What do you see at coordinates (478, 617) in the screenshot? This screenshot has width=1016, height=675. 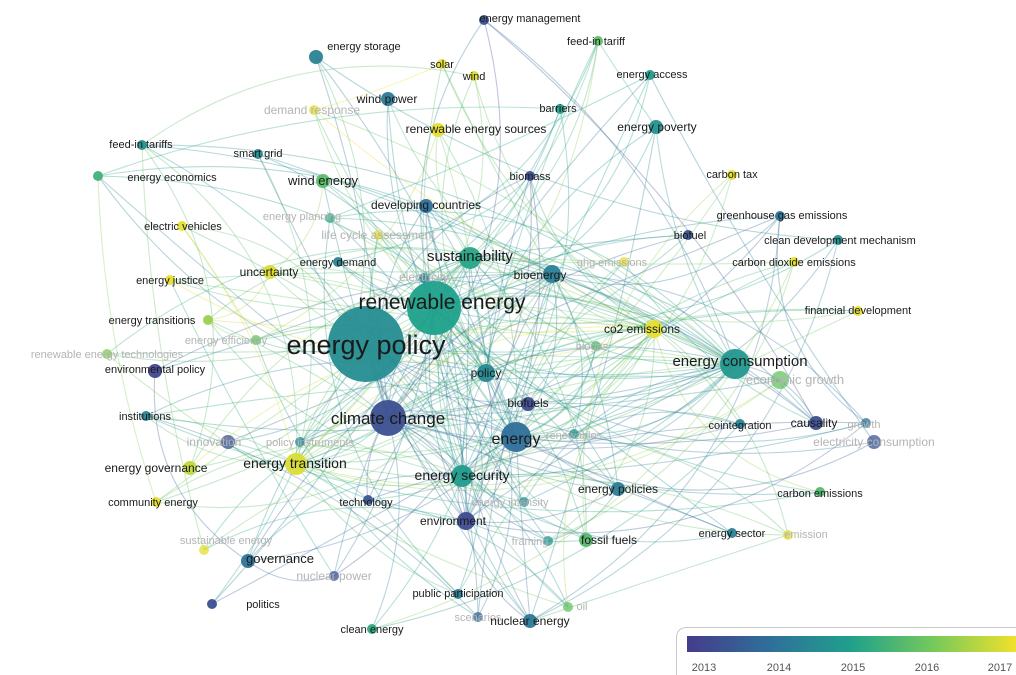 I see `node-scenarios` at bounding box center [478, 617].